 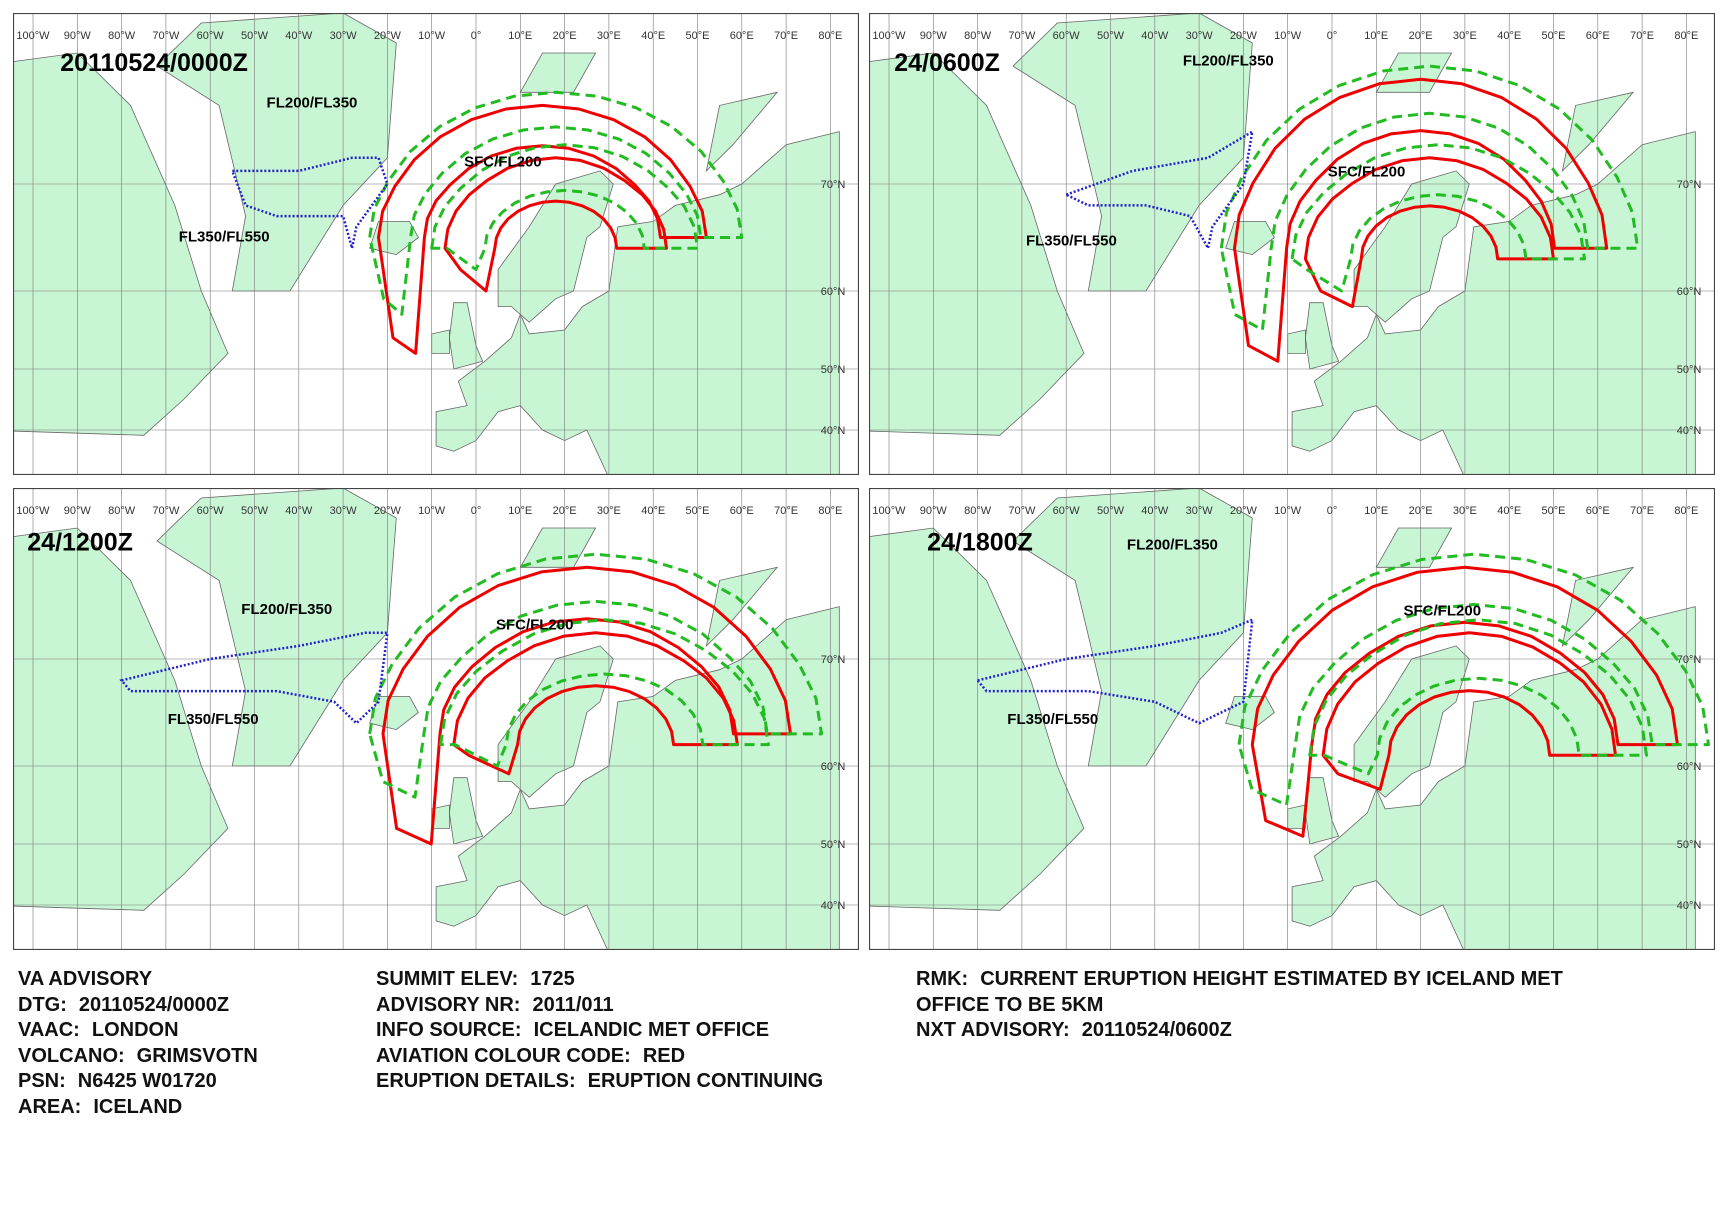 What do you see at coordinates (224, 236) in the screenshot?
I see `layer-label: FL350/FL550` at bounding box center [224, 236].